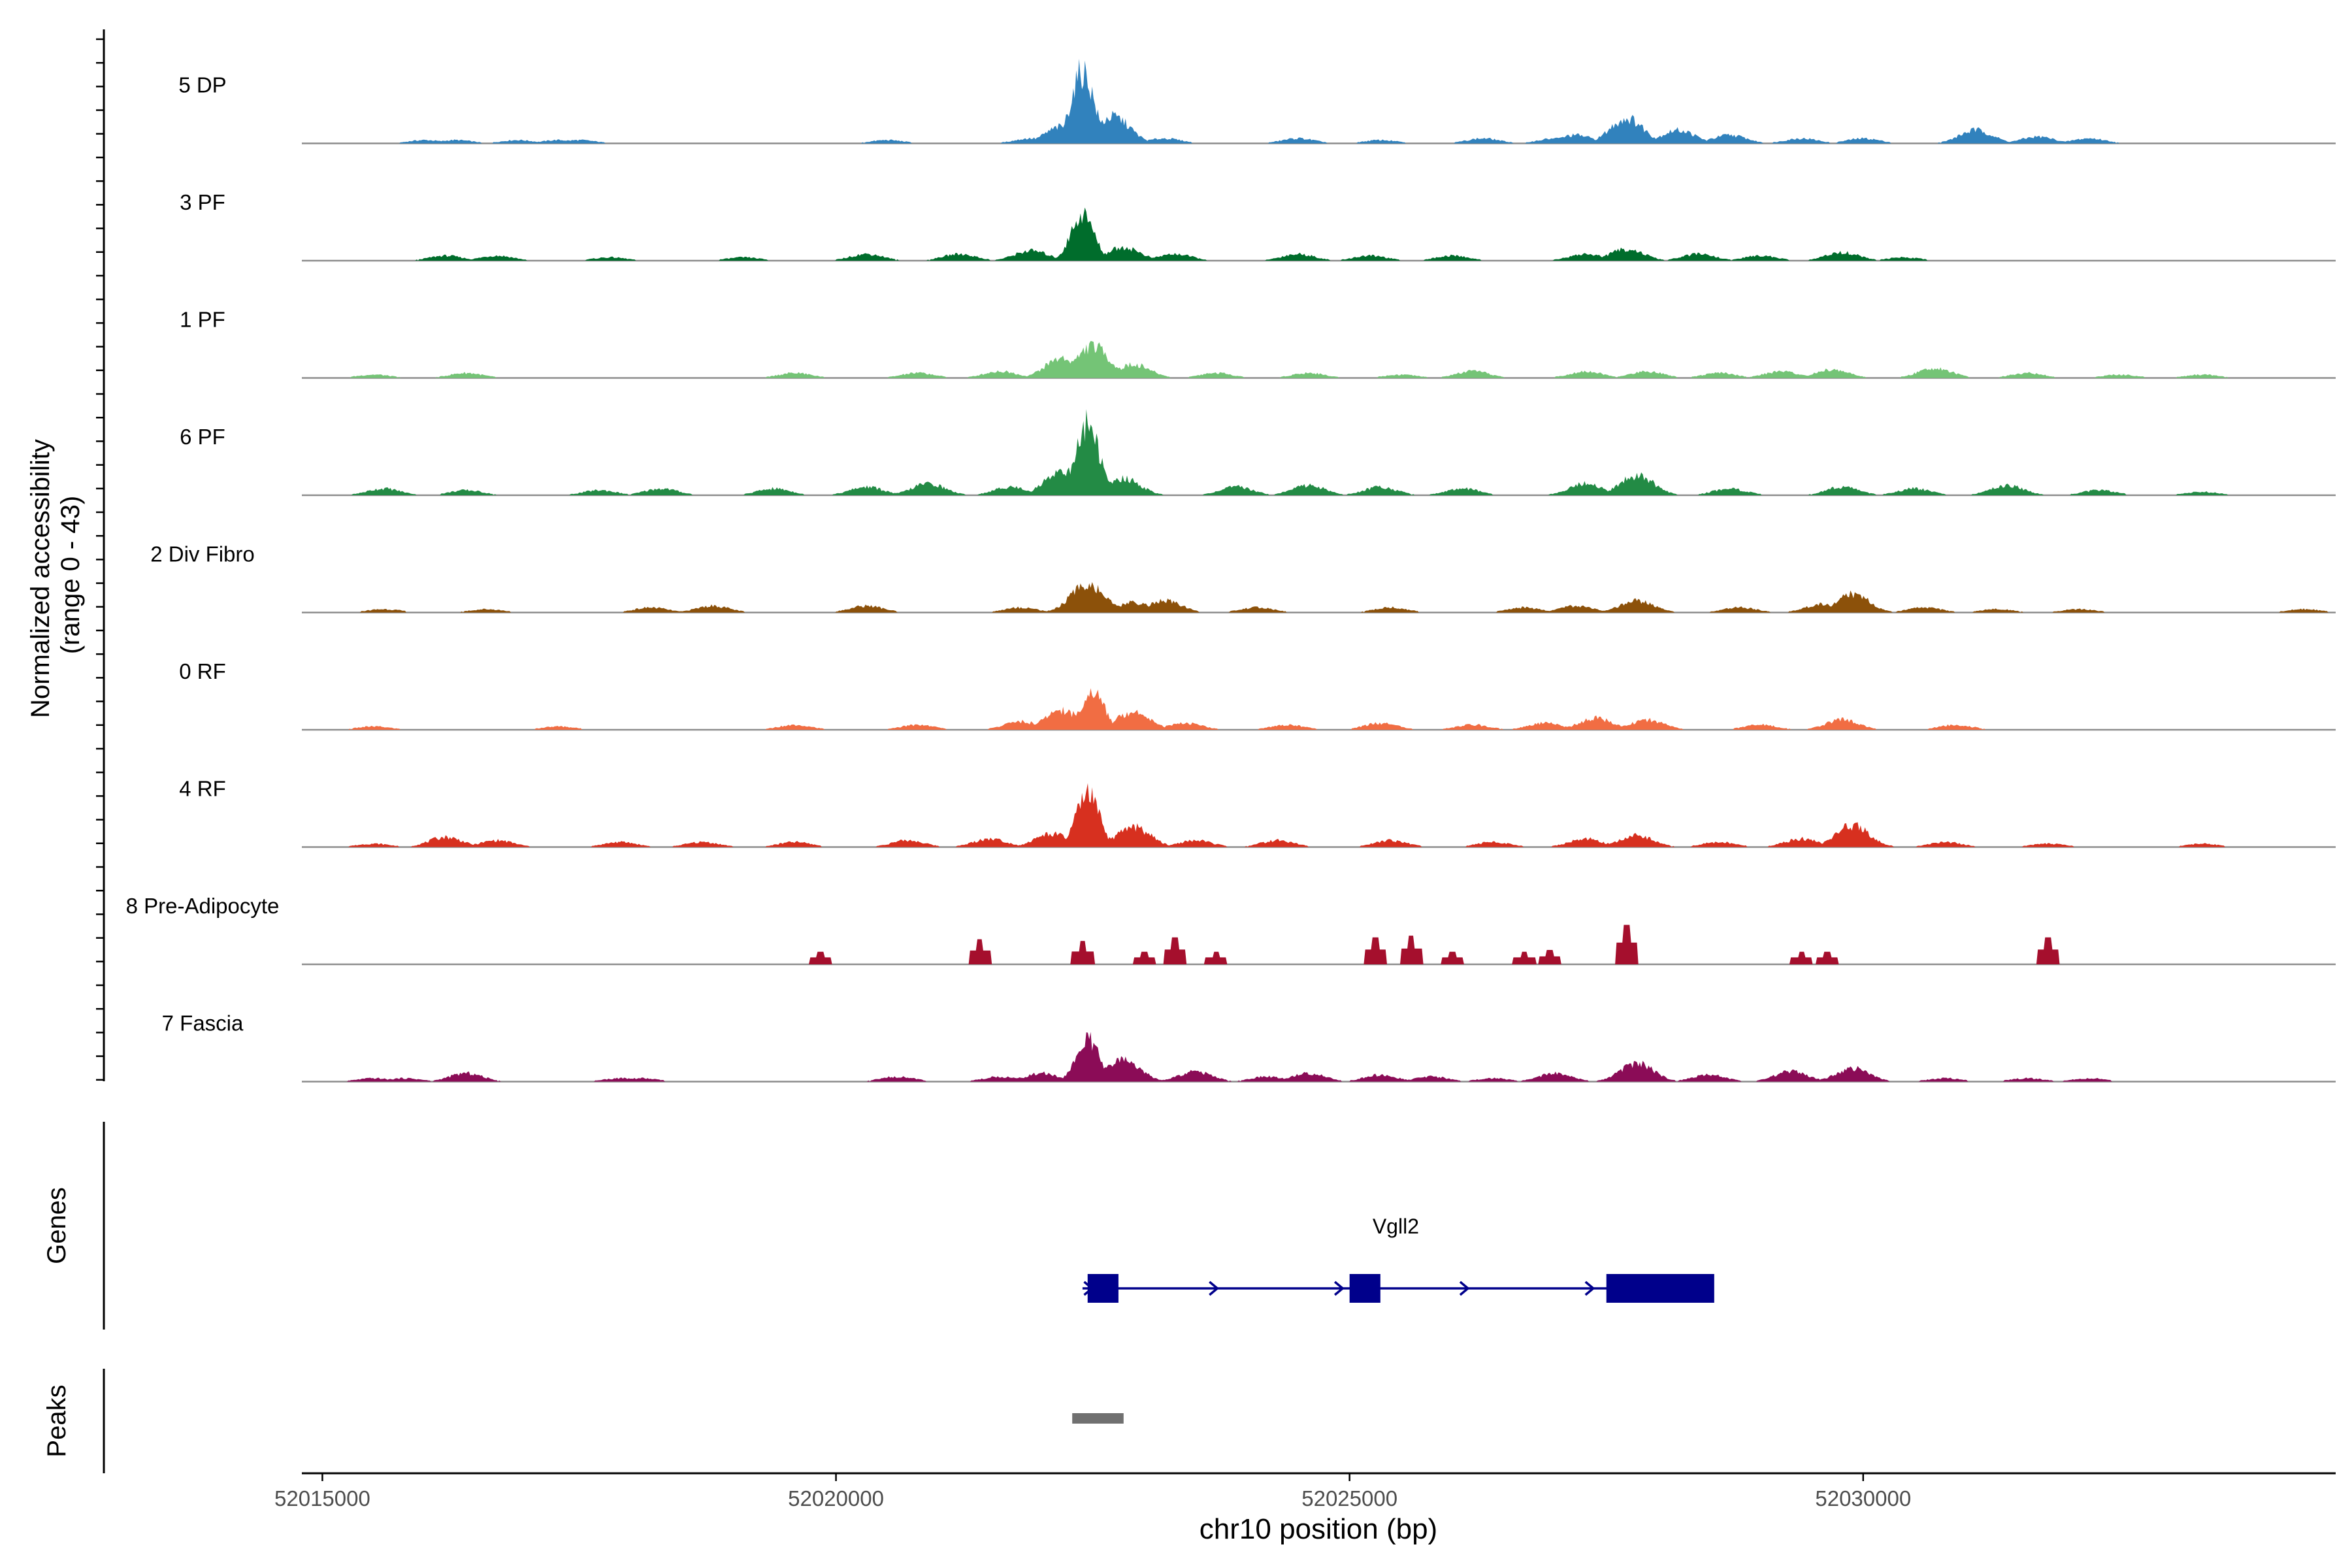 This screenshot has height=1568, width=2352. I want to click on peaks-panel-label: Peaks, so click(56, 1420).